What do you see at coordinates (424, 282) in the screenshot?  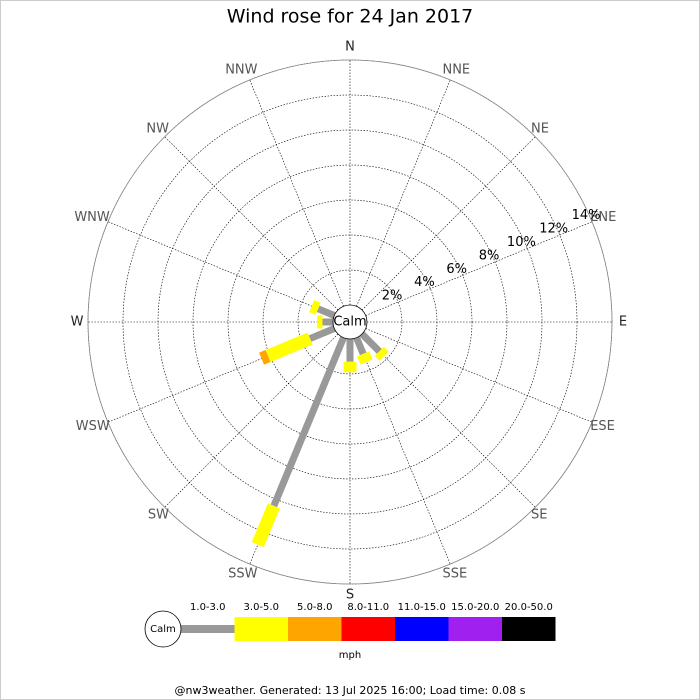 I see `r-tick-label: 4%` at bounding box center [424, 282].